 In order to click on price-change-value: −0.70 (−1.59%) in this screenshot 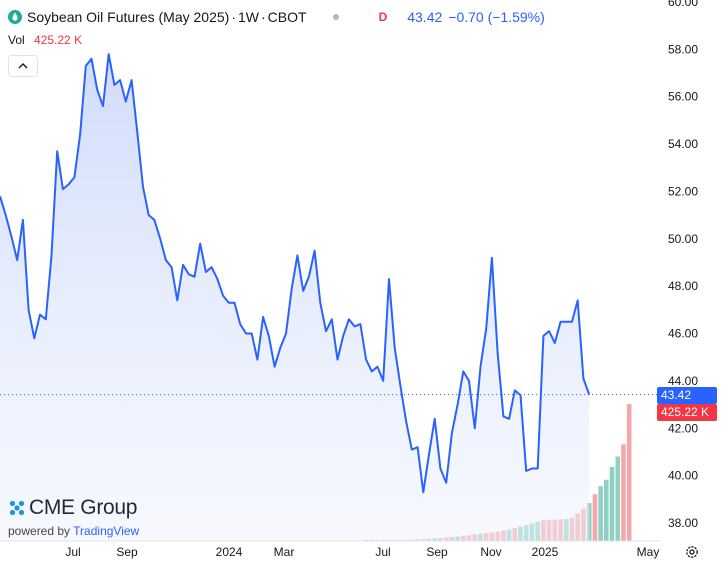, I will do `click(496, 17)`.